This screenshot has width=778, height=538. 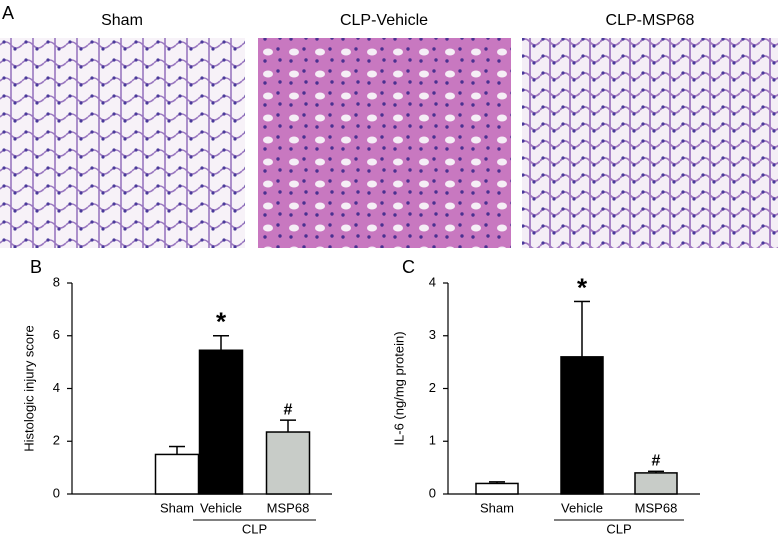 What do you see at coordinates (432, 334) in the screenshot?
I see `y-tick-label: 3` at bounding box center [432, 334].